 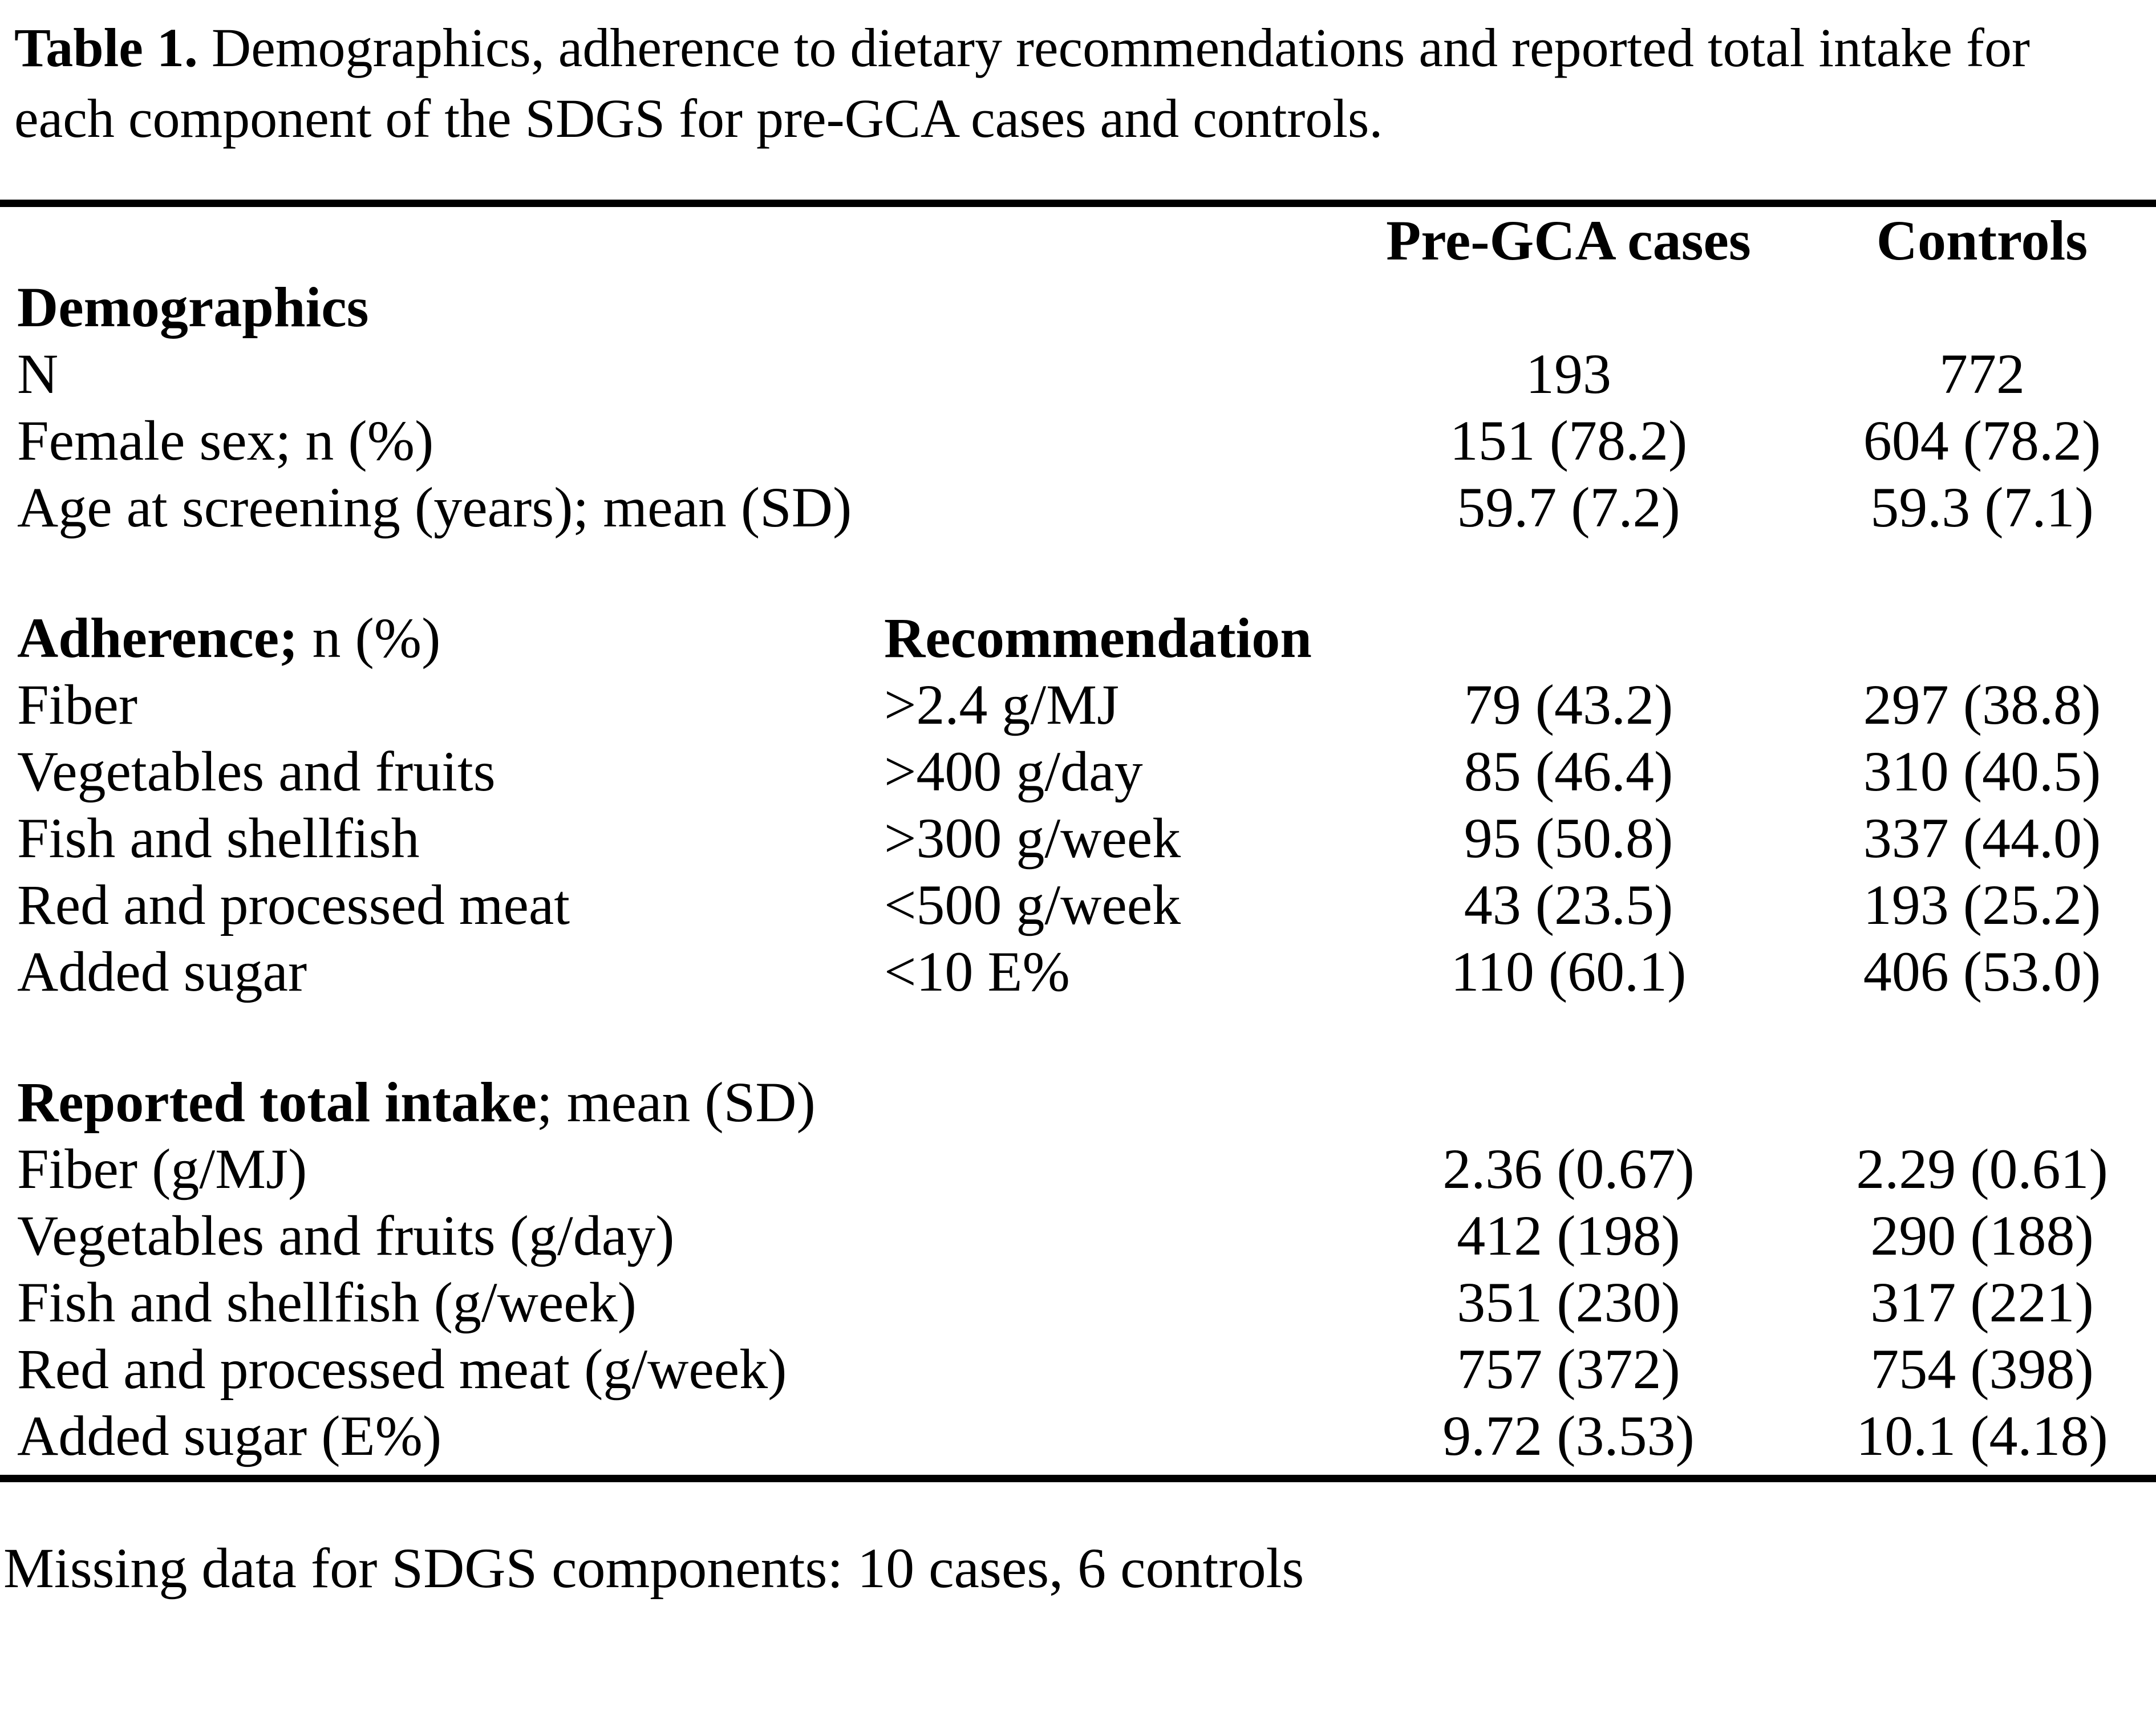 I want to click on row-value-controls: 754 (398), so click(x=1982, y=1369).